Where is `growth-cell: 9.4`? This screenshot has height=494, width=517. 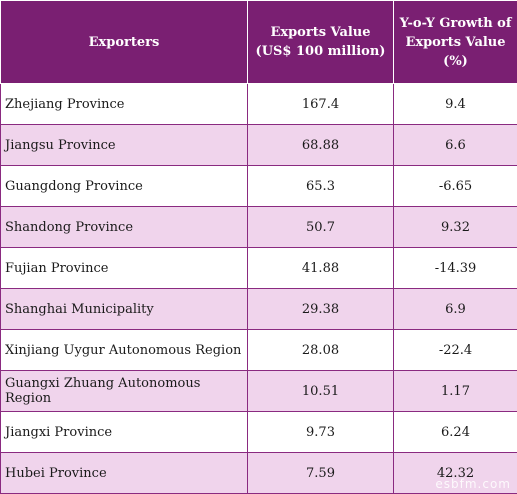
growth-cell: 9.4 is located at coordinates (455, 104).